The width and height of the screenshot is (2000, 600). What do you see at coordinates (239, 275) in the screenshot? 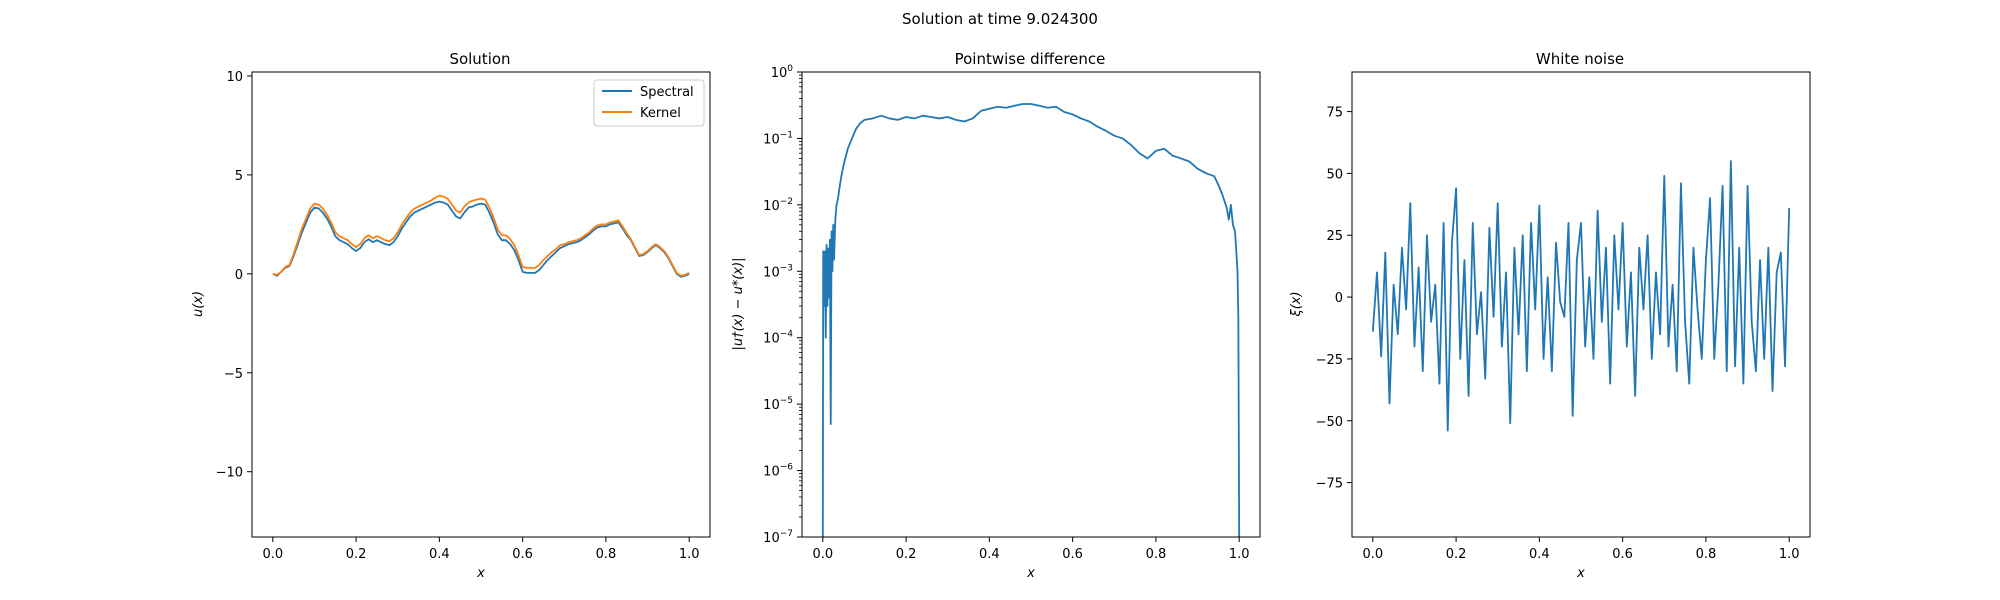
I see `solution-ytick-label: 0` at bounding box center [239, 275].